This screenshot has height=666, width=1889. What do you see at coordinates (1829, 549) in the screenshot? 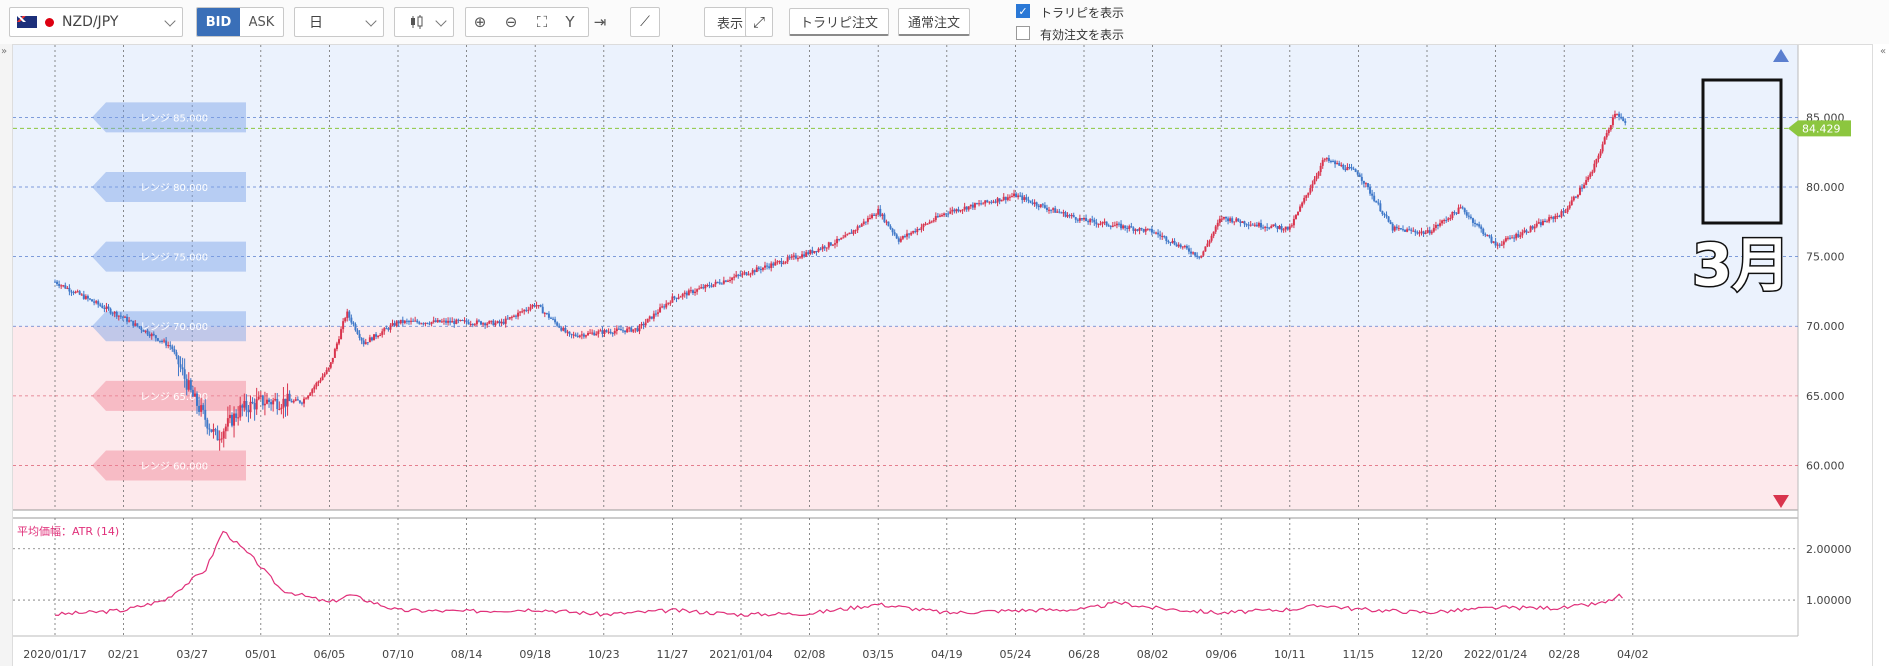
I see `atr-tick-label: 2.00000` at bounding box center [1829, 549].